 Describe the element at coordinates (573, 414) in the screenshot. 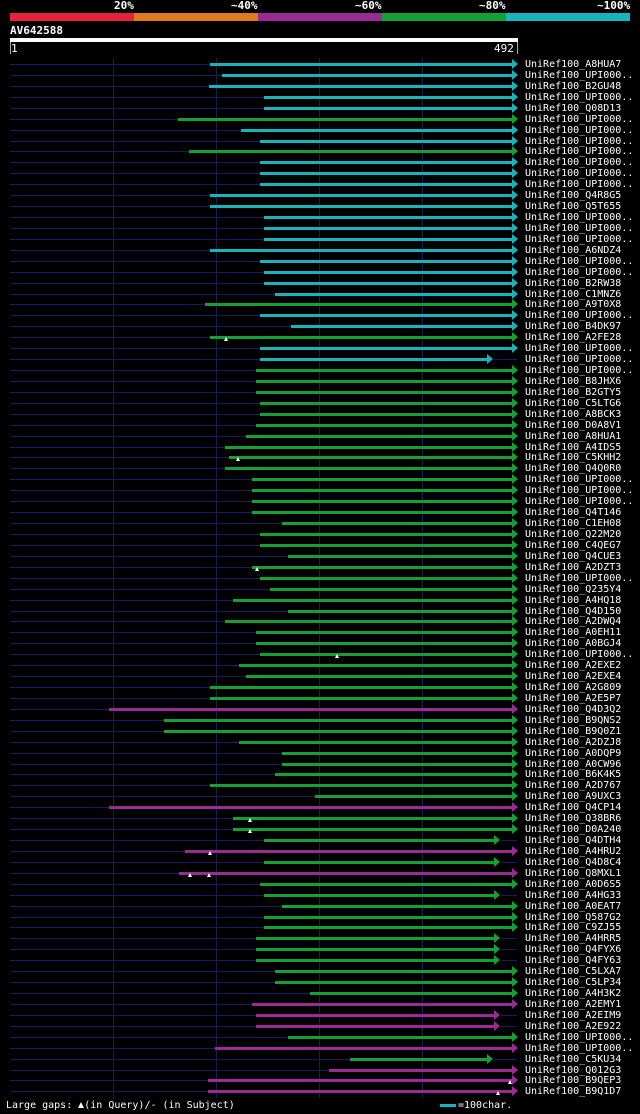

I see `hit-label: UniRef100_A8BCK3` at that location.